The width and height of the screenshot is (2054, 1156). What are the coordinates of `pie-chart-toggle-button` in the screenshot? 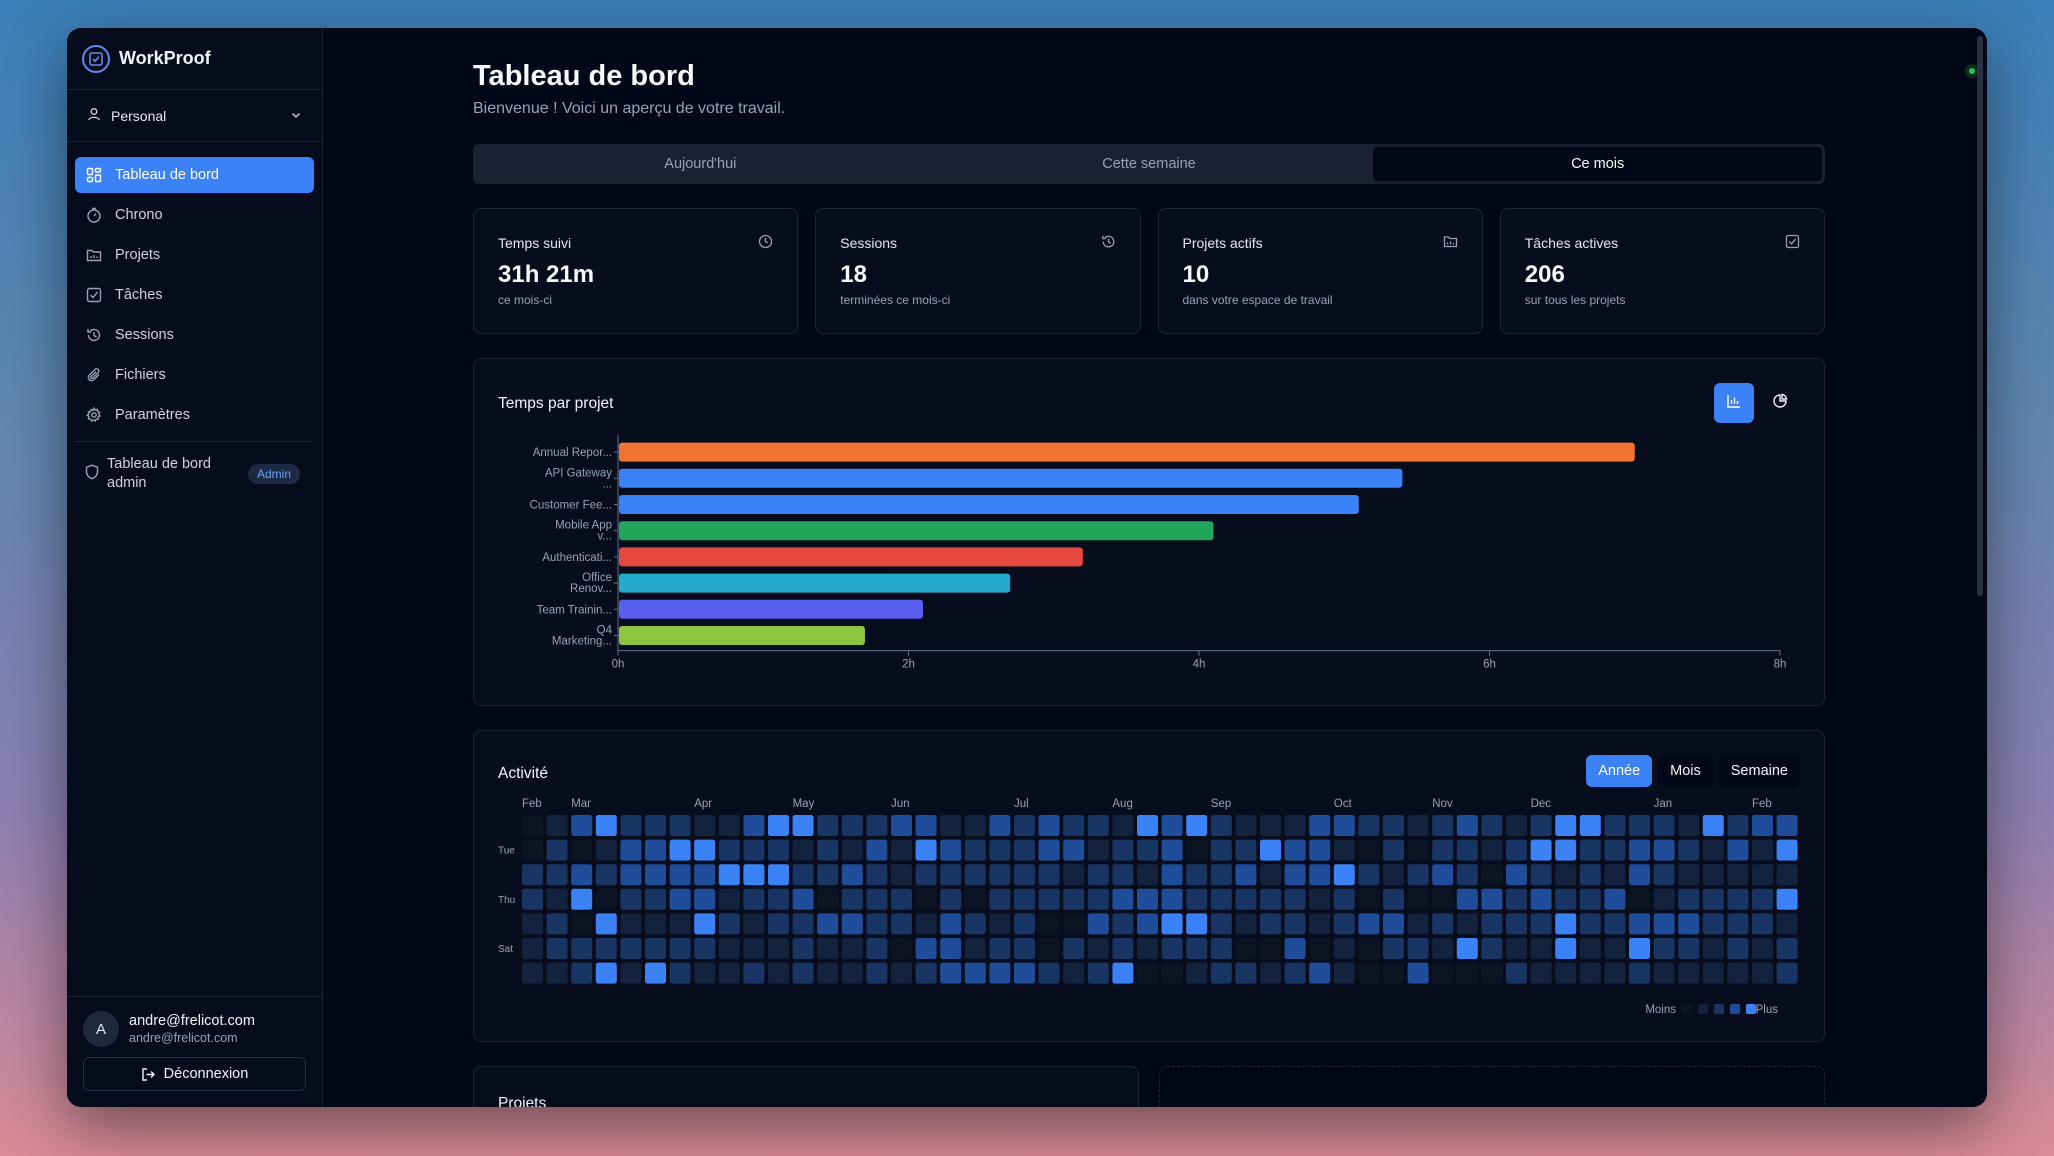 It's located at (1780, 403).